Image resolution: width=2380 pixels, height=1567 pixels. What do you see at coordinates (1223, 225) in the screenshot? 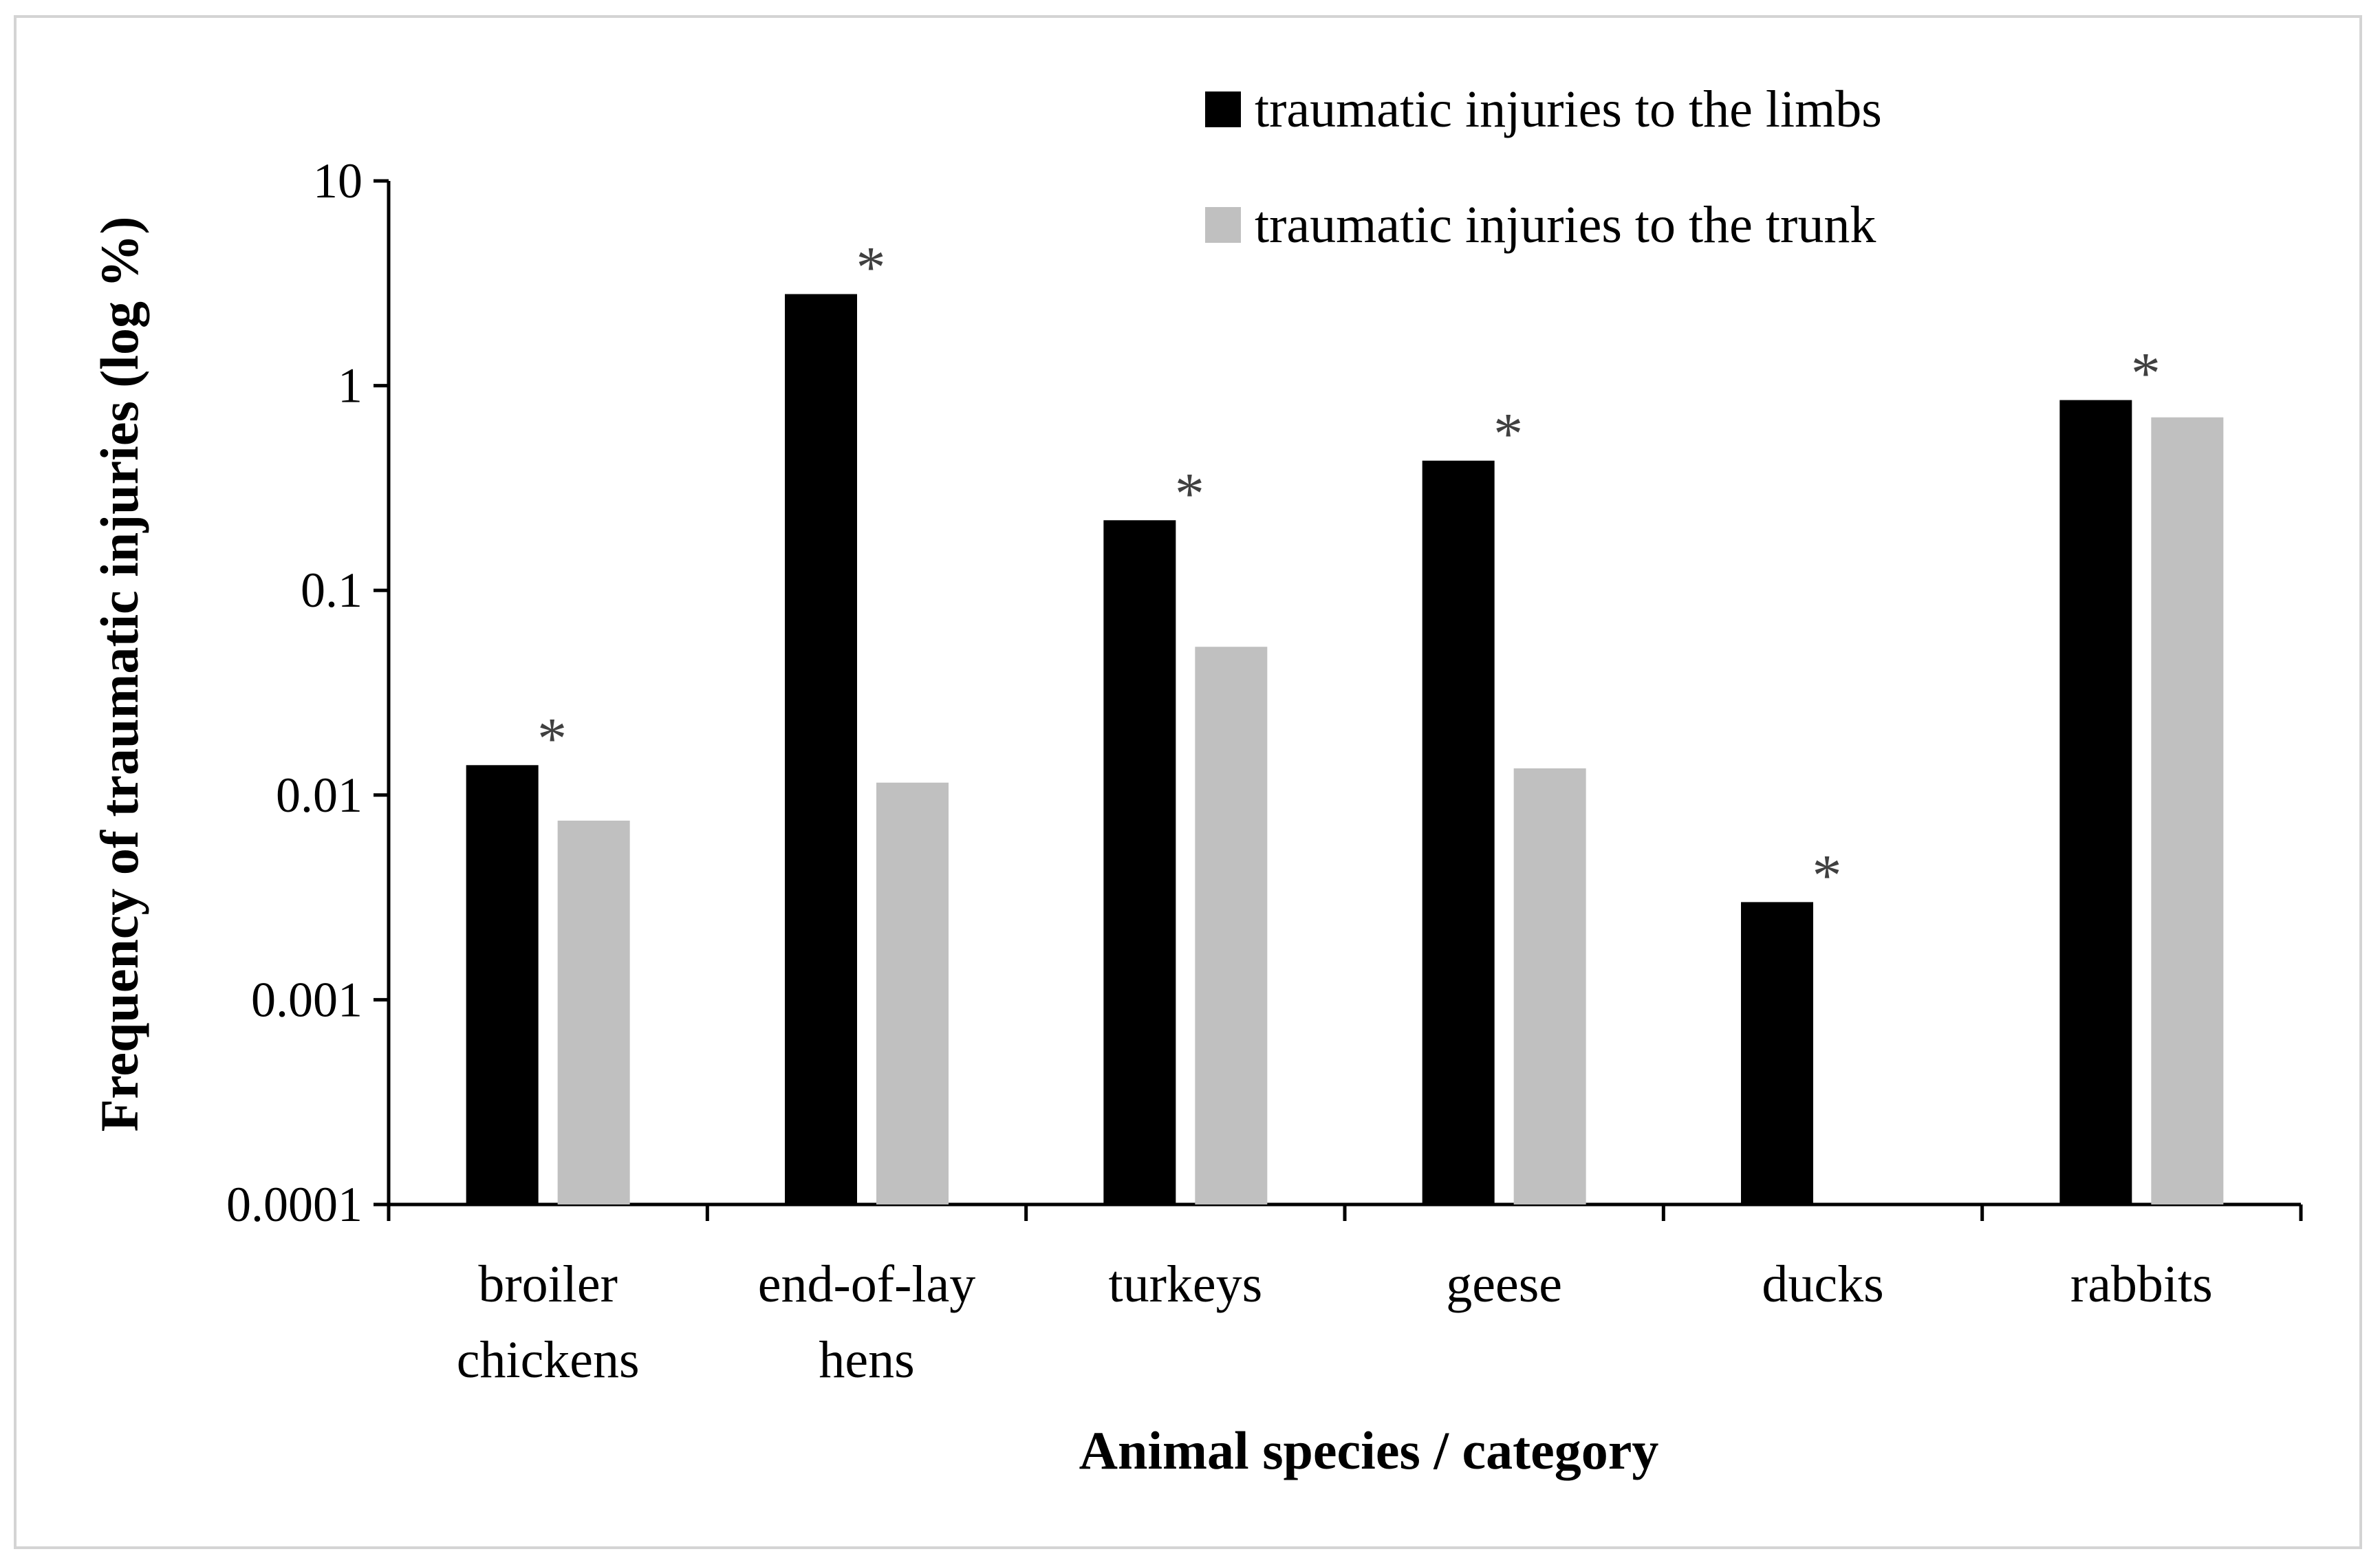
I see `legend-swatch-trunk` at bounding box center [1223, 225].